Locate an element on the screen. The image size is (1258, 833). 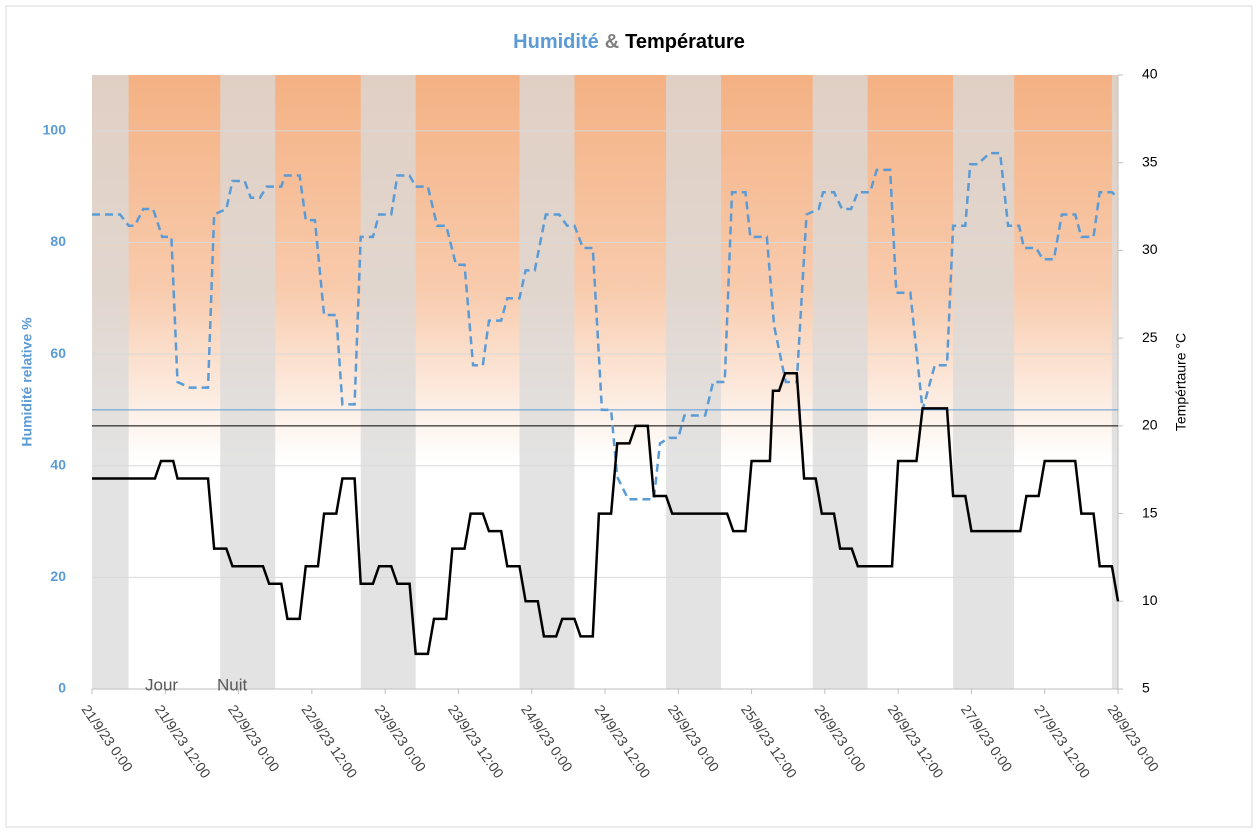
y2-tick-label: 40 is located at coordinates (1150, 74).